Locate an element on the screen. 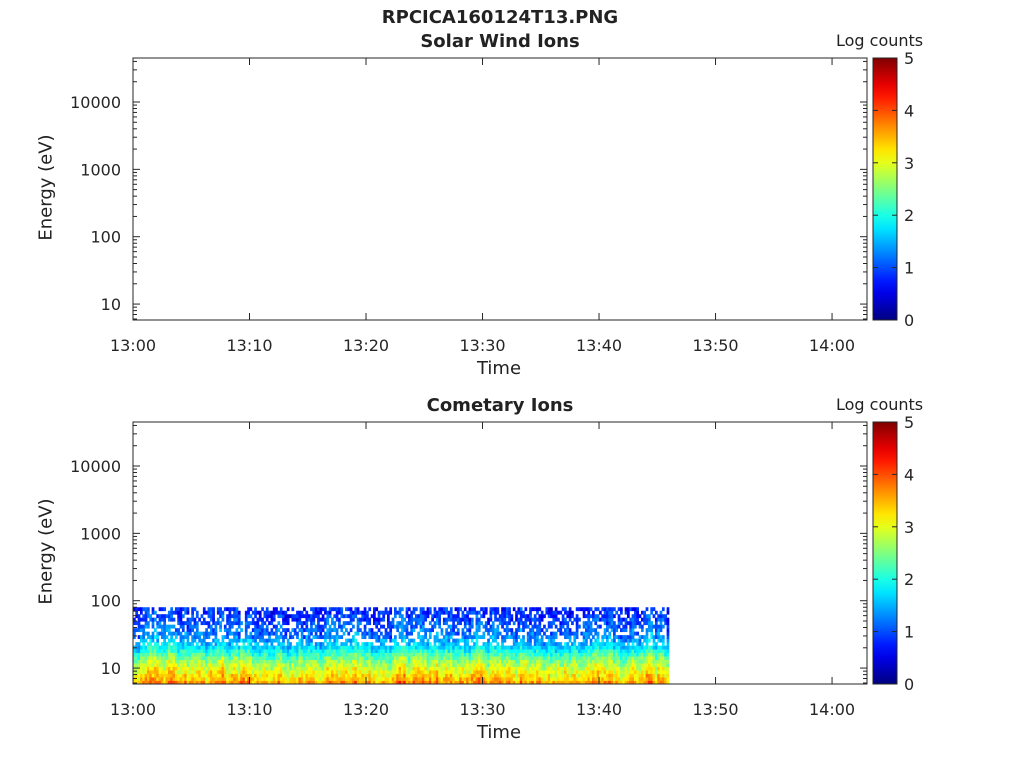 This screenshot has height=768, width=1024. x-tick-label: 13:20 is located at coordinates (366, 709).